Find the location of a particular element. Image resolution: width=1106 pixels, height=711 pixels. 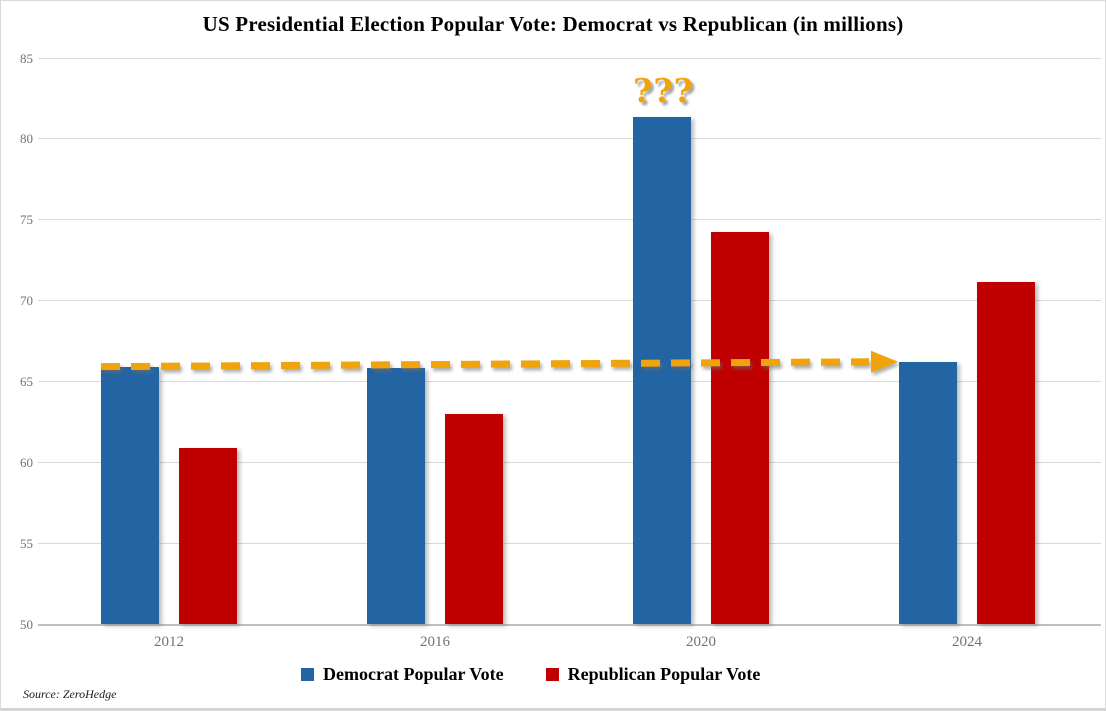

legend-swatch-democrat is located at coordinates (307, 674).